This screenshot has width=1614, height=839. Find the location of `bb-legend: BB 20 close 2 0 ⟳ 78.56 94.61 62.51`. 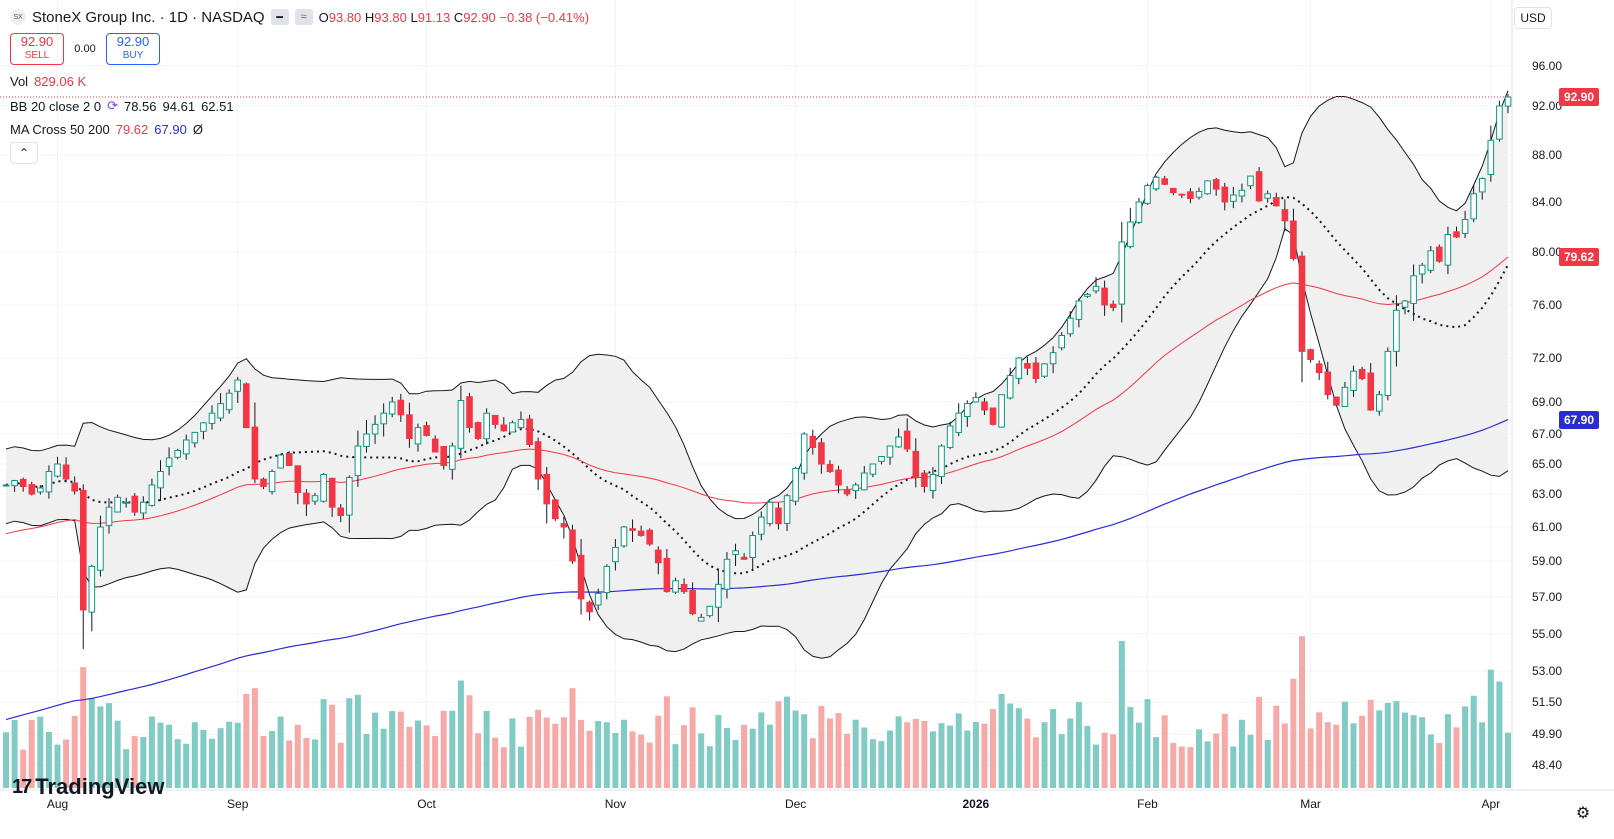

bb-legend: BB 20 close 2 0 ⟳ 78.56 94.61 62.51 is located at coordinates (122, 106).